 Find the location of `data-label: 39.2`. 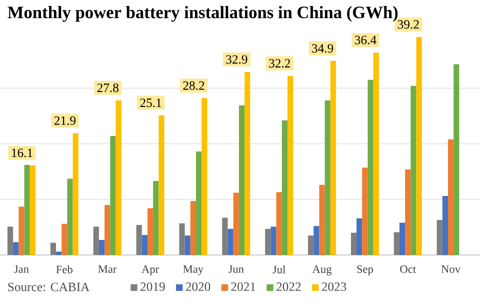

data-label: 39.2 is located at coordinates (408, 24).